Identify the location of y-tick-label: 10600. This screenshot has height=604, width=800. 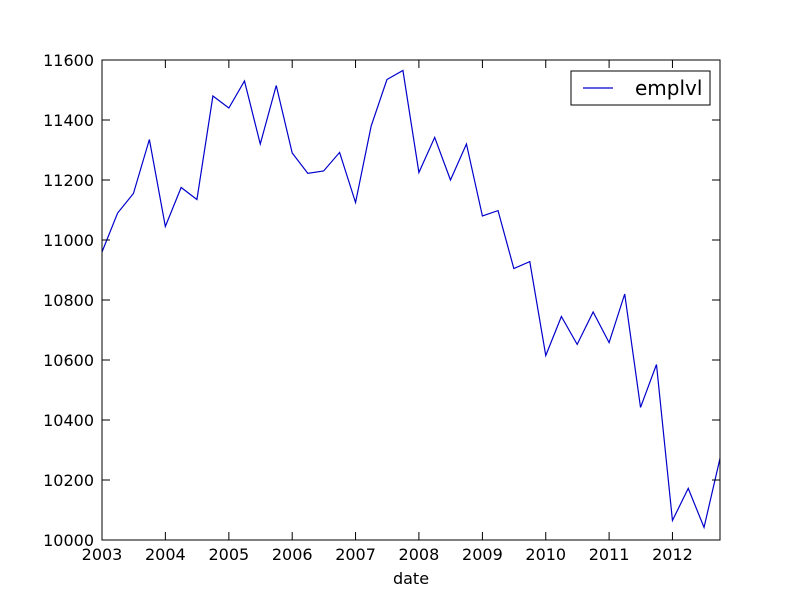
(68, 360).